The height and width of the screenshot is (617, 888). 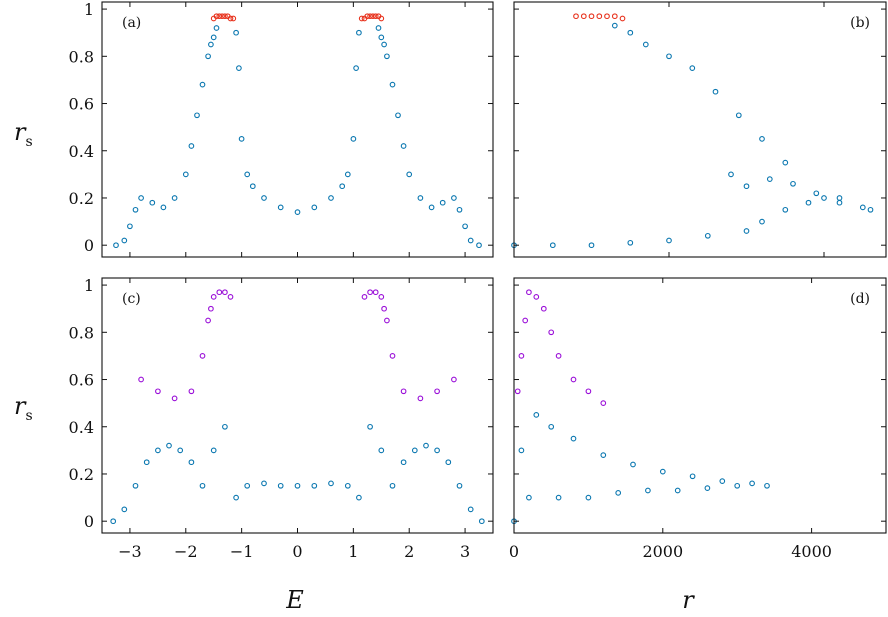 What do you see at coordinates (81, 427) in the screenshot?
I see `y-tick-label: 0.4` at bounding box center [81, 427].